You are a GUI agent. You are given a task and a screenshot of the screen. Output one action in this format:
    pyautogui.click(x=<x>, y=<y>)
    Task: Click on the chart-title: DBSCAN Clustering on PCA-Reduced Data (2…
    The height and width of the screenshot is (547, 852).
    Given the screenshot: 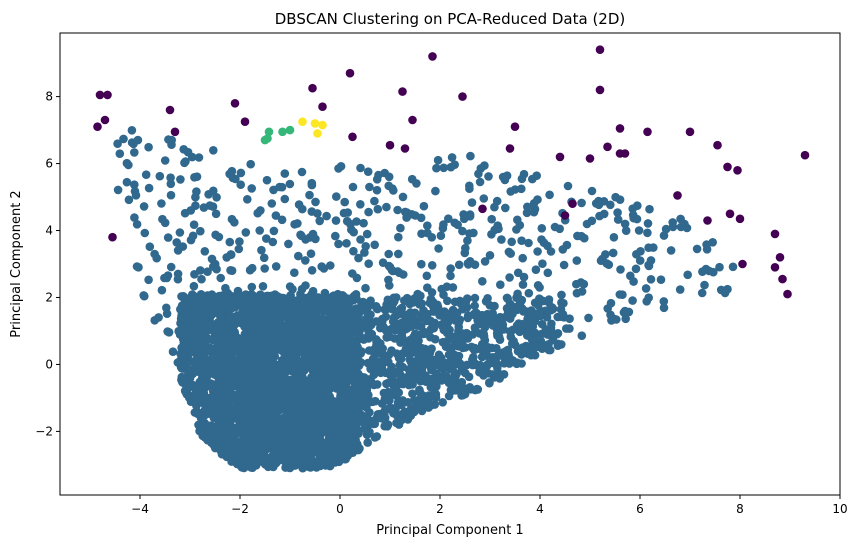 What is the action you would take?
    pyautogui.click(x=450, y=19)
    